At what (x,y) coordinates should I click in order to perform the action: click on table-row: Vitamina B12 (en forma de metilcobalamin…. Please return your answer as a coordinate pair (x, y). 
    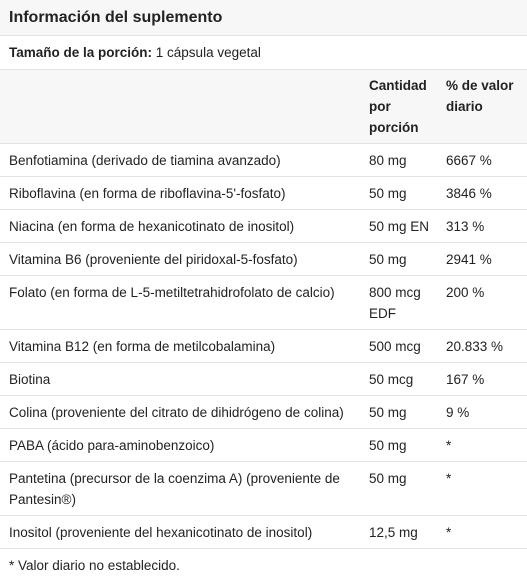
    Looking at the image, I should click on (263, 346).